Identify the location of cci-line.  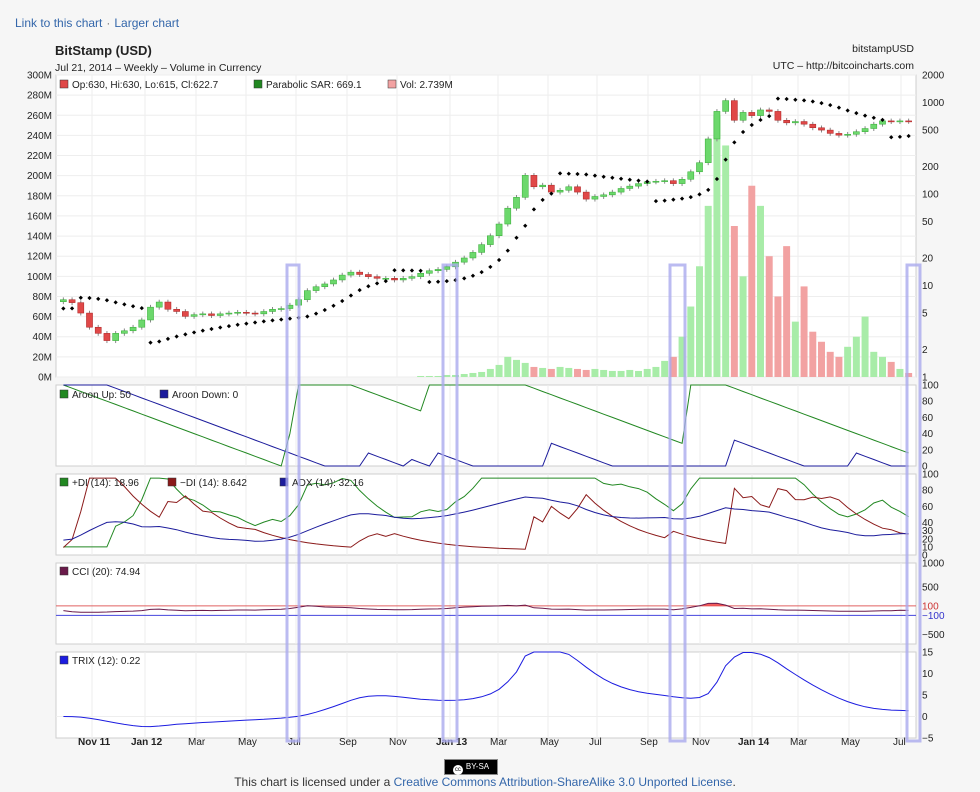
(486, 607).